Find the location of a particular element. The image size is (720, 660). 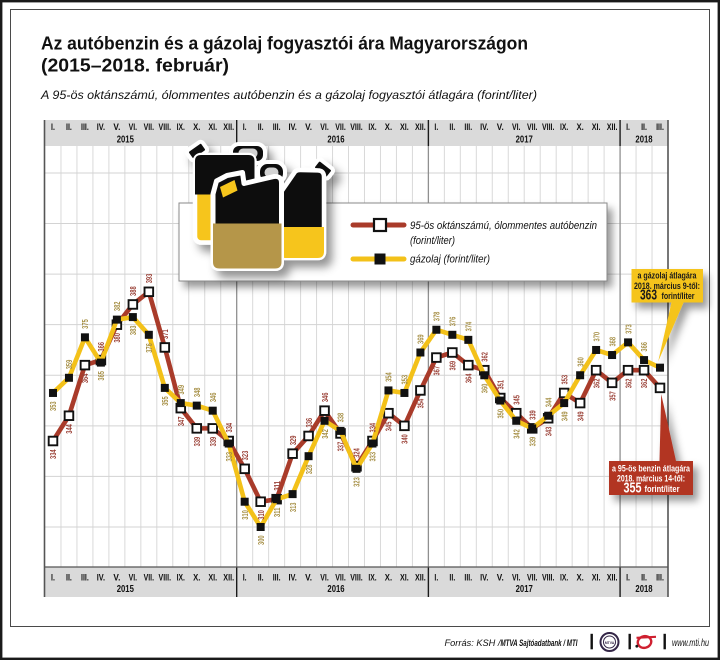

svg-text: 329 is located at coordinates (293, 440).